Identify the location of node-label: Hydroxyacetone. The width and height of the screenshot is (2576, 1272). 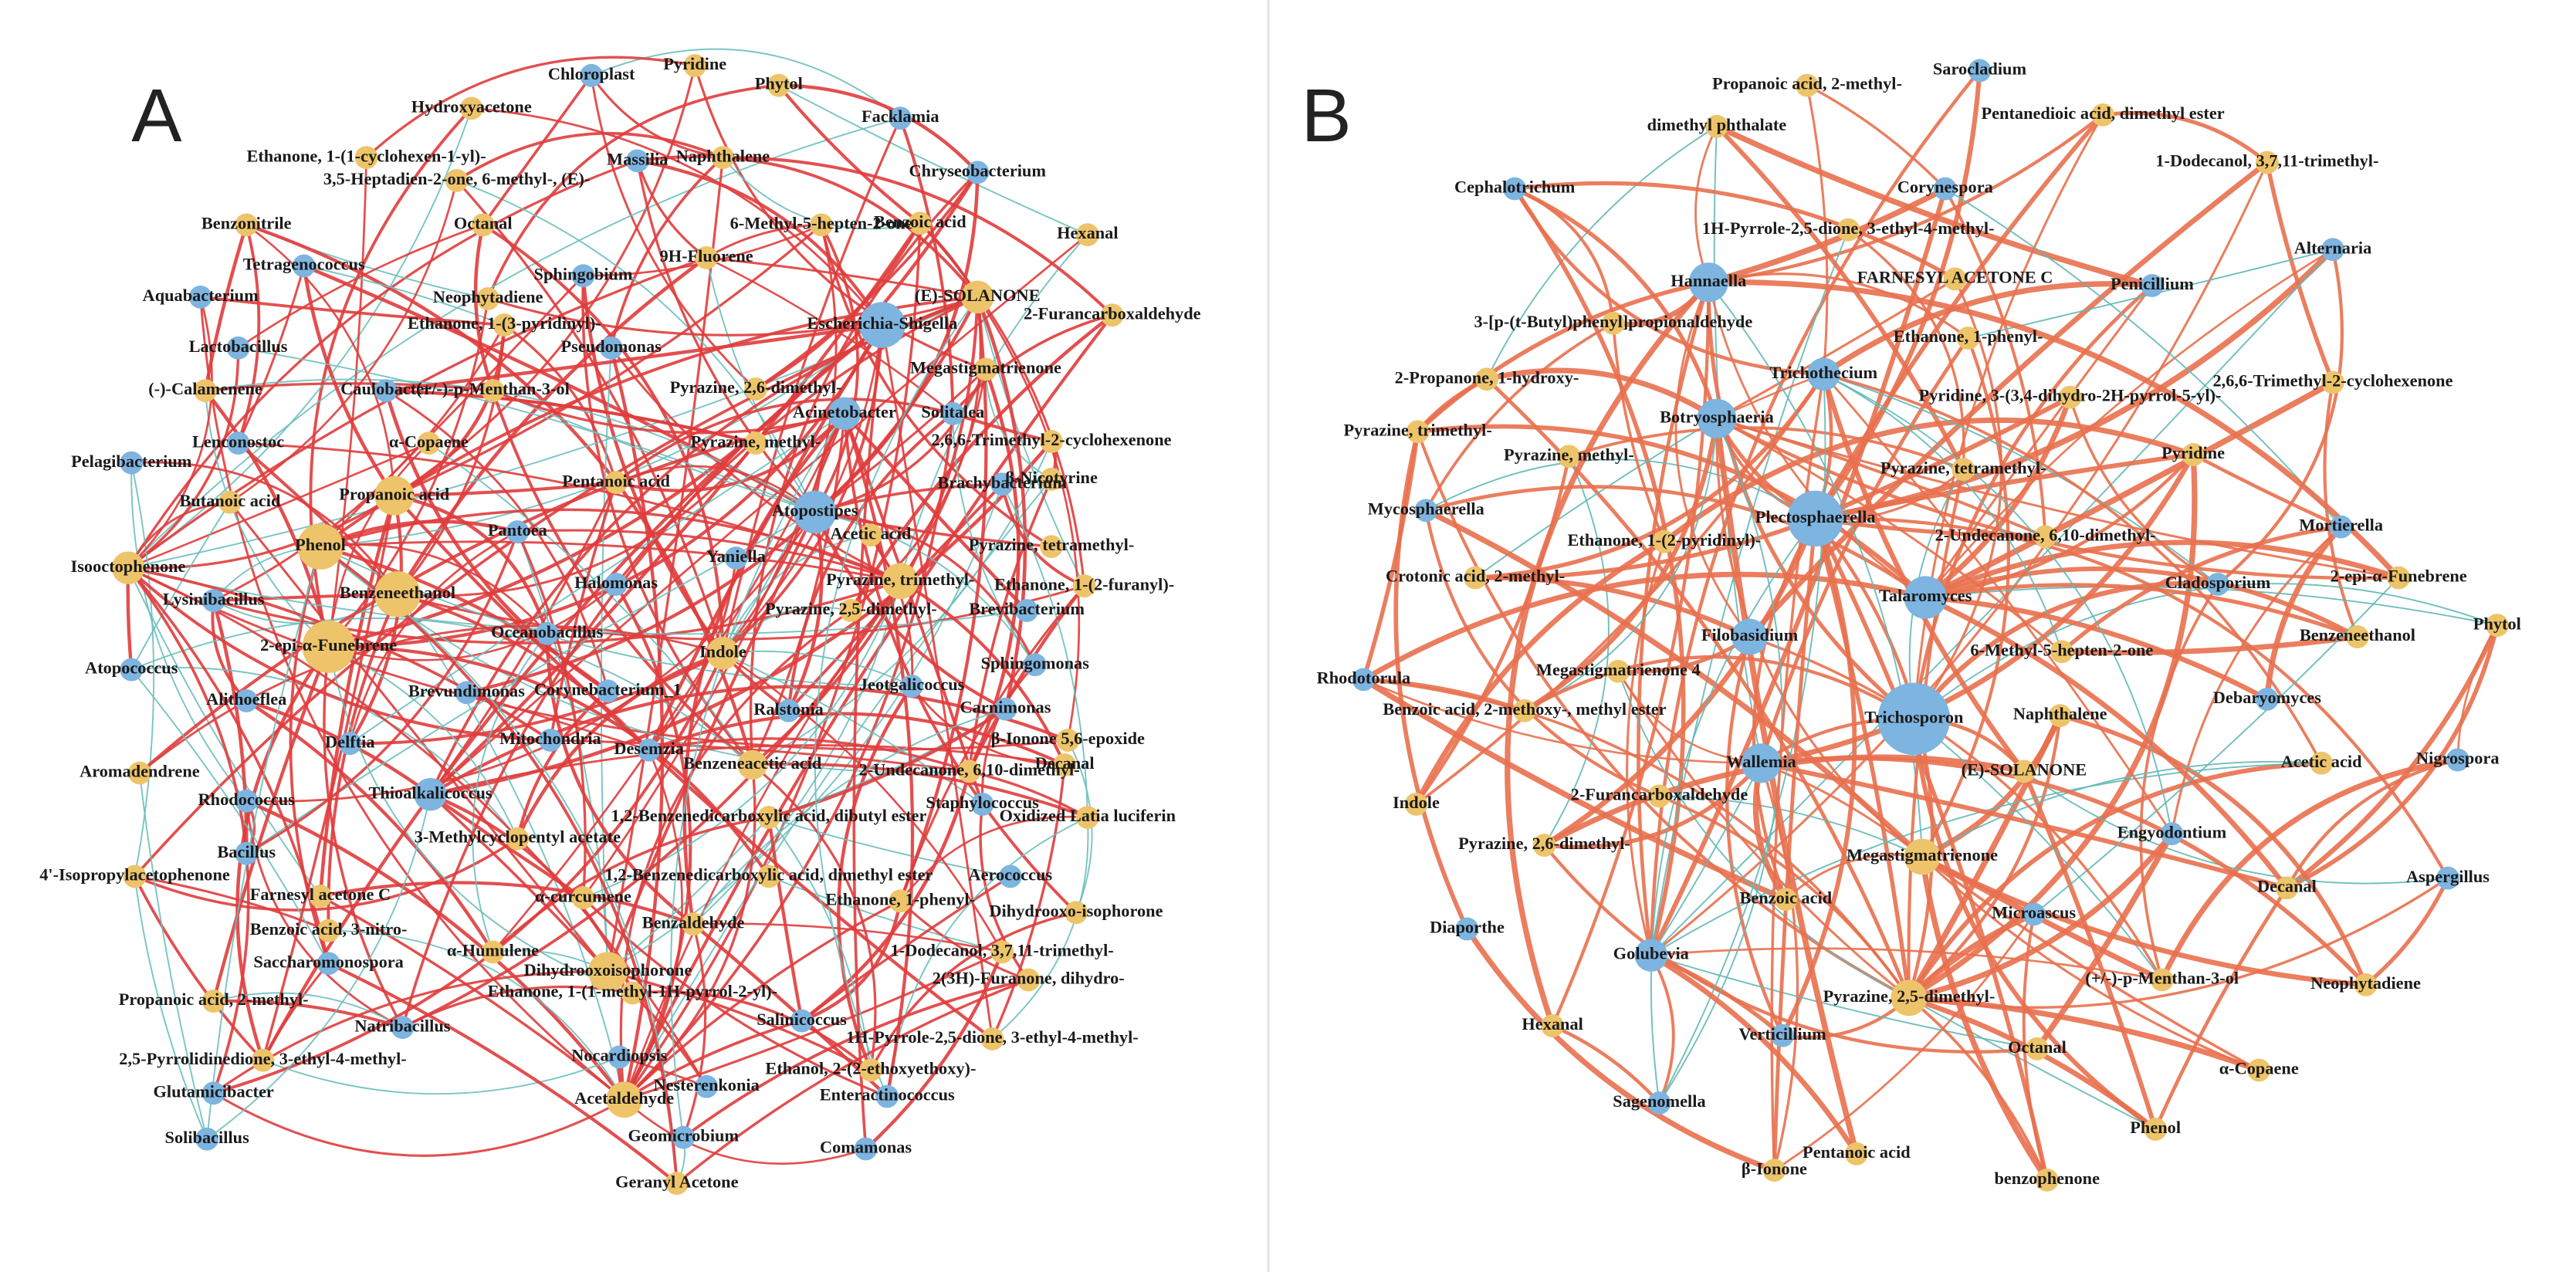
(471, 106).